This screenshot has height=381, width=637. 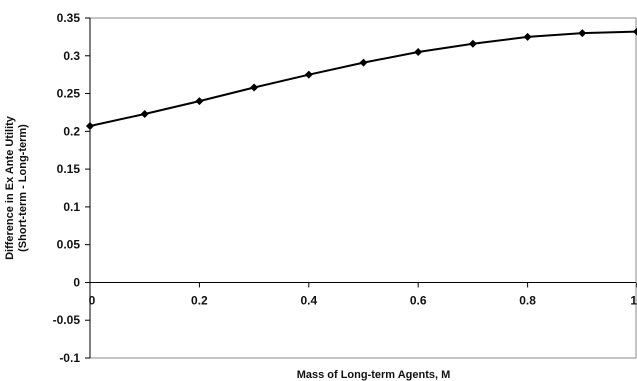 I want to click on x-tick-label: 0.8, so click(x=527, y=300).